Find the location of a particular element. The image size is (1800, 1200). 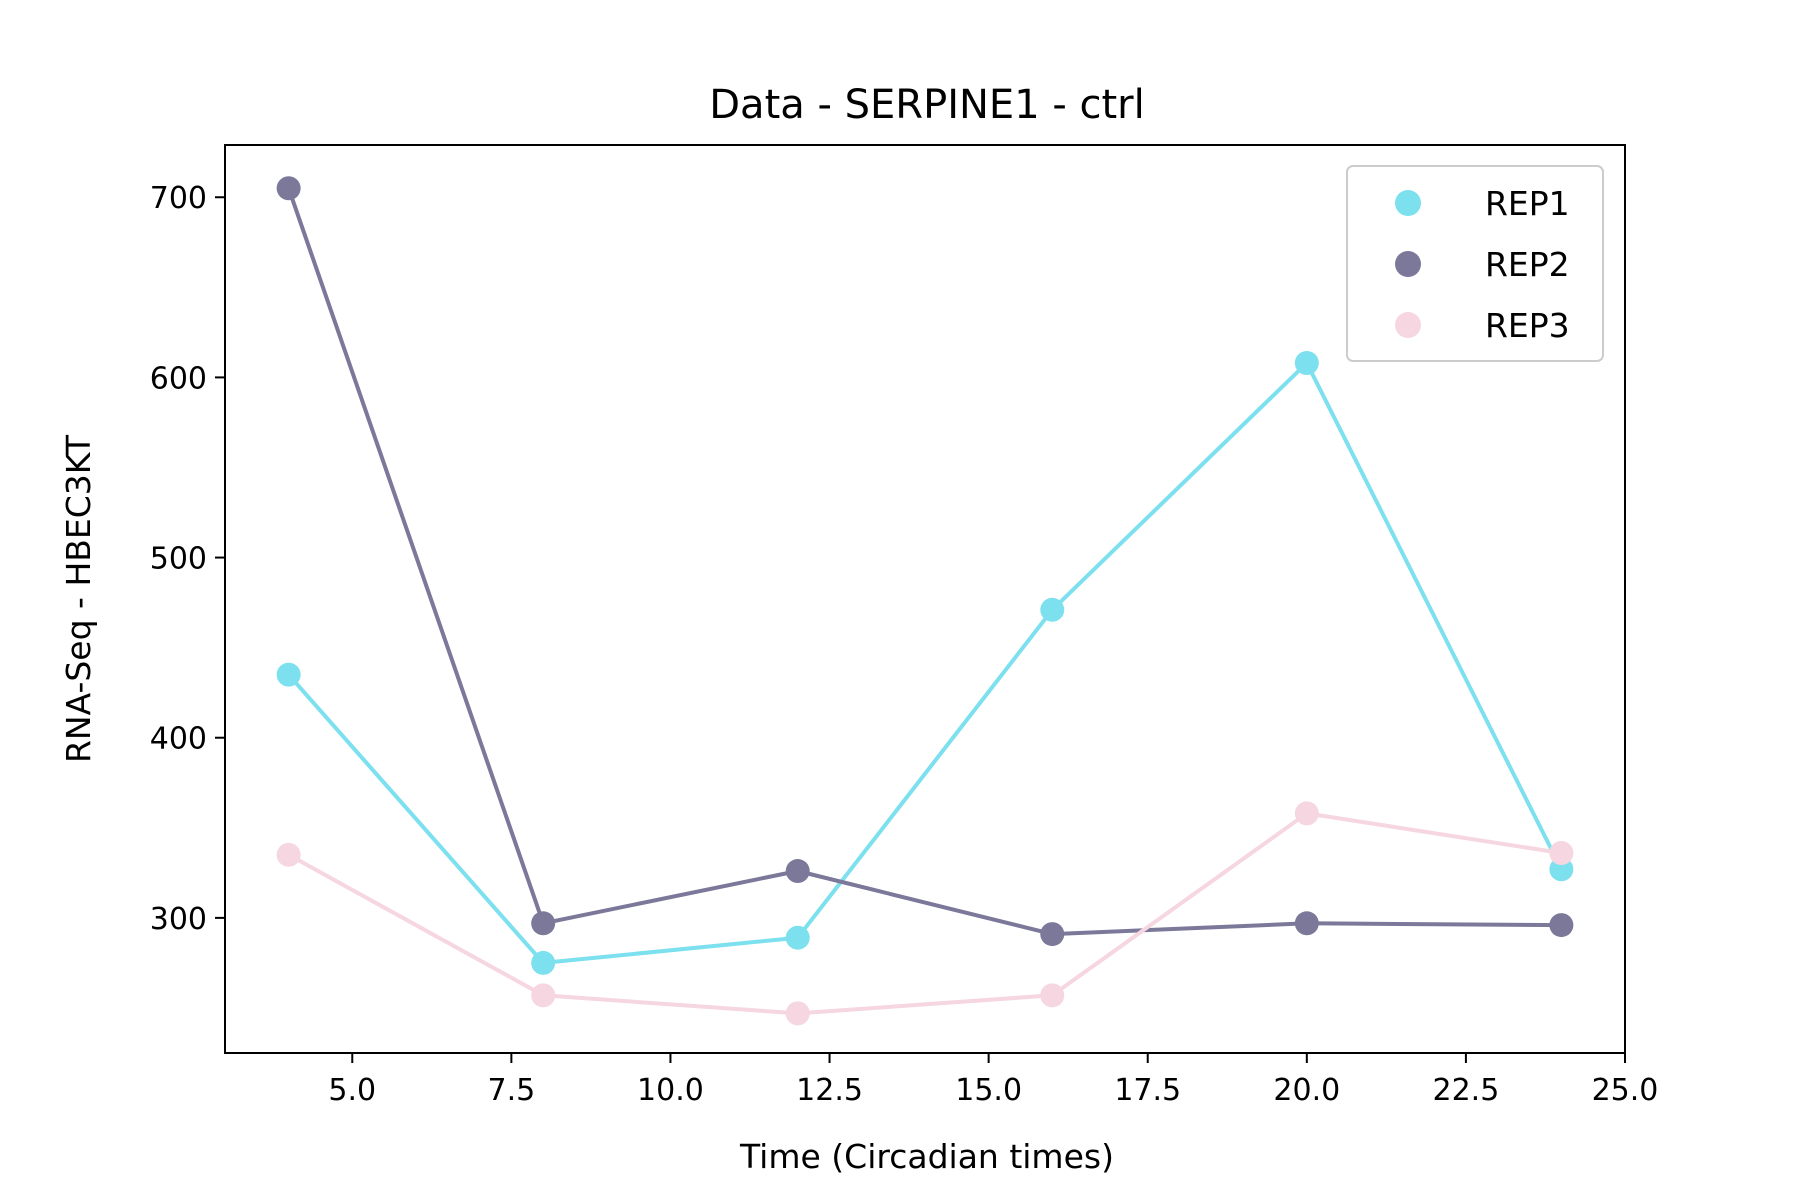

y-axis-label: RNA-Seq - HBEC3KT is located at coordinates (78, 598).